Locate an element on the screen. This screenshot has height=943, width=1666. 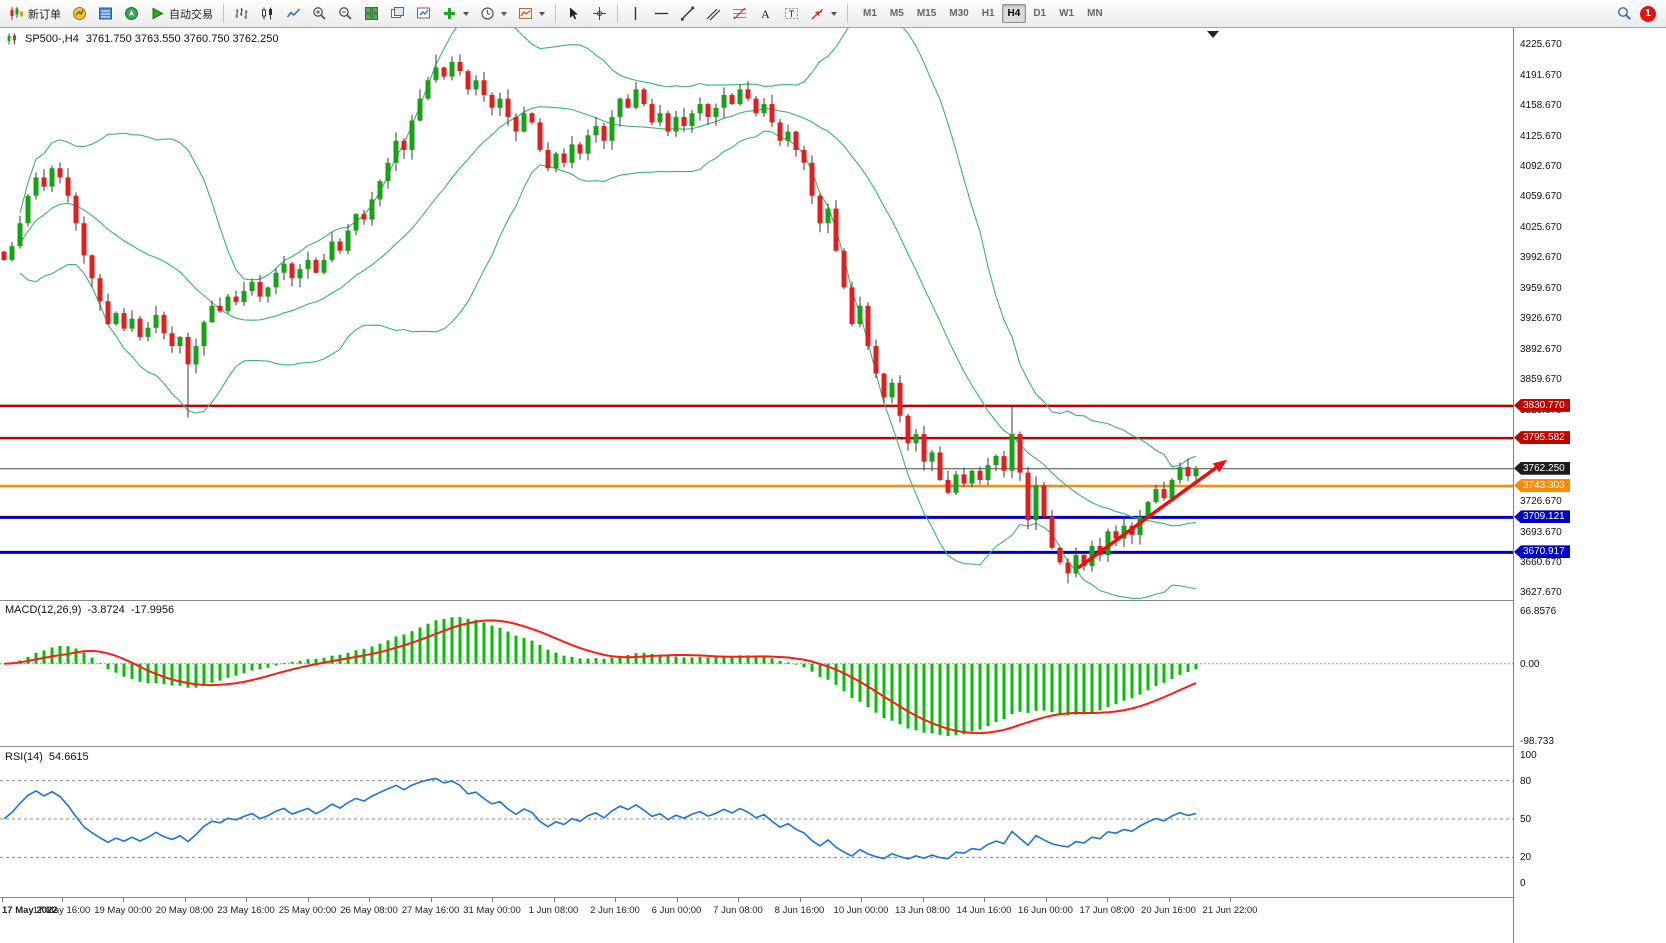
price-axis-label: 4059.670 is located at coordinates (1541, 197).